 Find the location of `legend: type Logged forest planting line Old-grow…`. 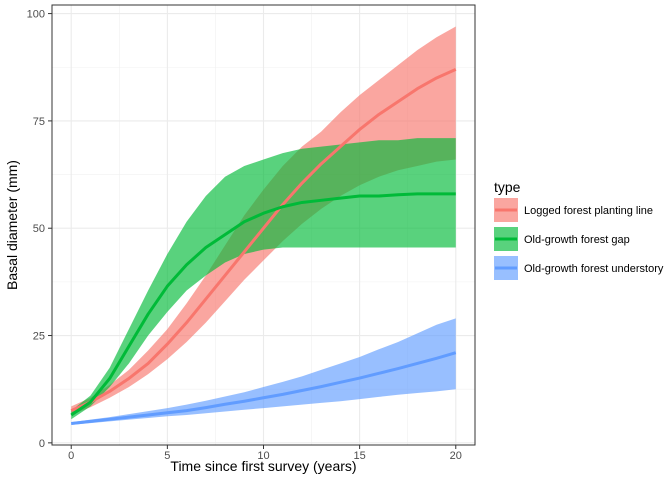

legend: type Logged forest planting line Old-grow… is located at coordinates (579, 229).